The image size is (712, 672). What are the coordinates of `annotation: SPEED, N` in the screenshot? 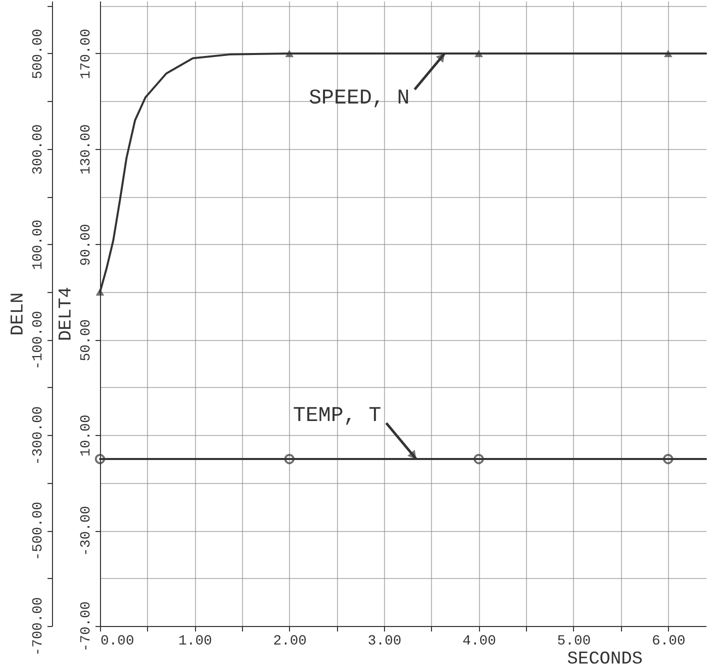 It's located at (359, 98).